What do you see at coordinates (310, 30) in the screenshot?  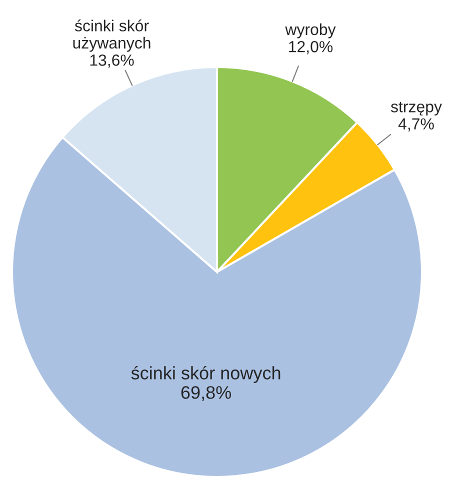 I see `slice-label: wyroby` at bounding box center [310, 30].